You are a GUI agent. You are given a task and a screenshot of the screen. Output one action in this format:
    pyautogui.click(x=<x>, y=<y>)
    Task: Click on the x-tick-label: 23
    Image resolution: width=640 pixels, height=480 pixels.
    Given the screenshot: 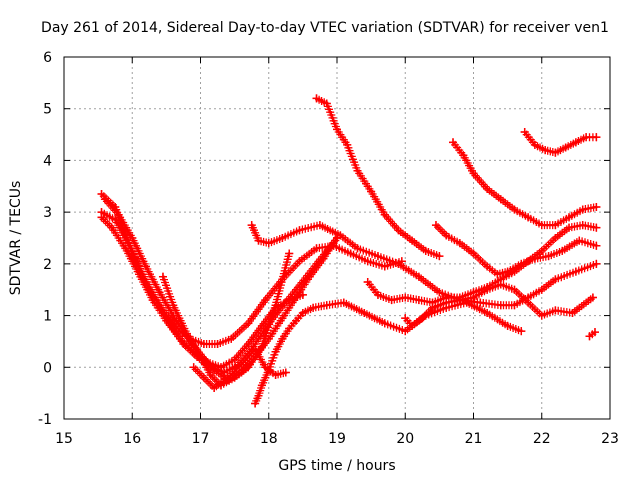 What is the action you would take?
    pyautogui.click(x=610, y=439)
    